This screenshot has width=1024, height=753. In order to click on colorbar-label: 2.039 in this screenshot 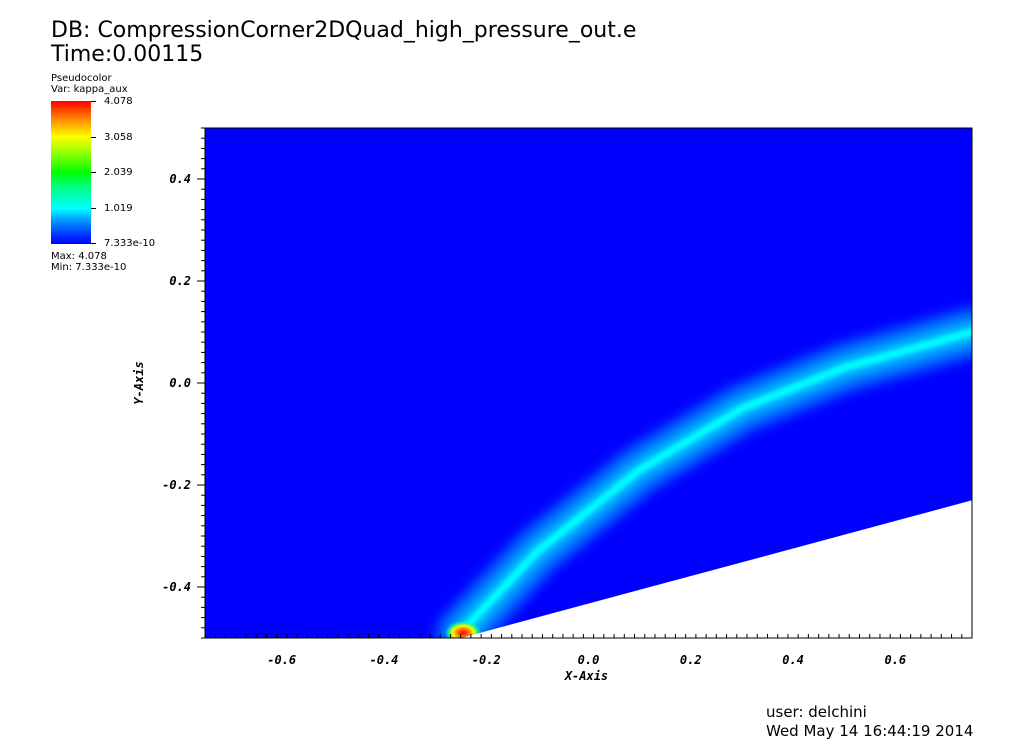, I will do `click(118, 172)`.